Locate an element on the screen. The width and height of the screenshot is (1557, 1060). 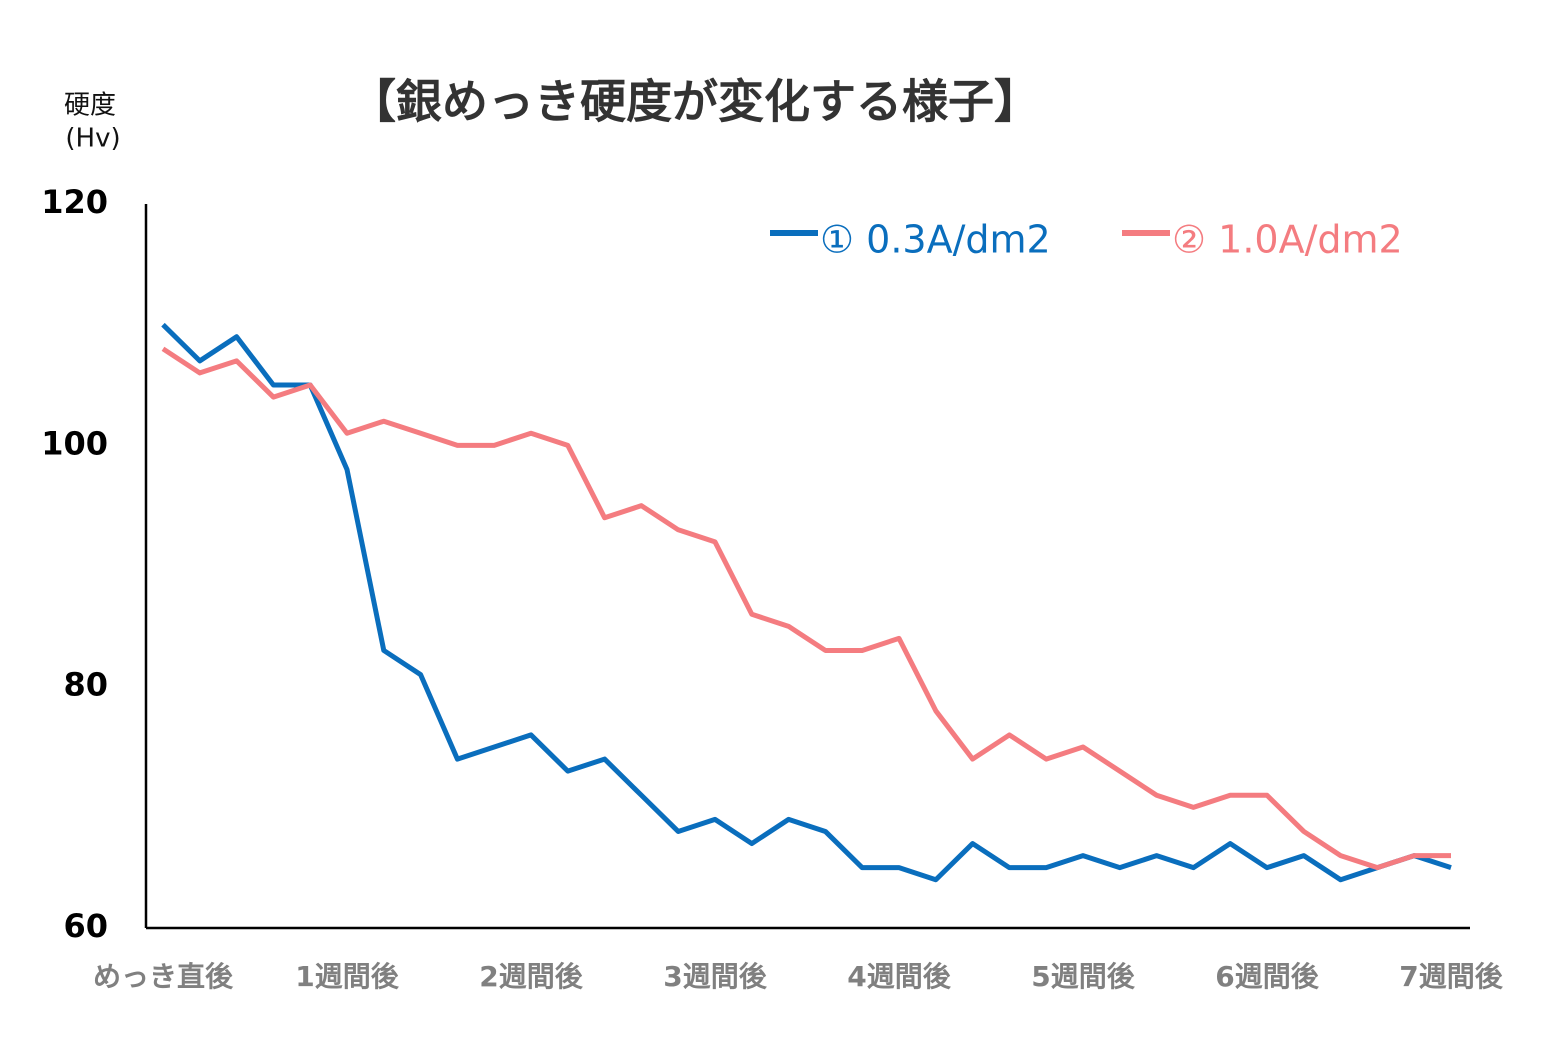
y-tick-label: 100 is located at coordinates (74, 443).